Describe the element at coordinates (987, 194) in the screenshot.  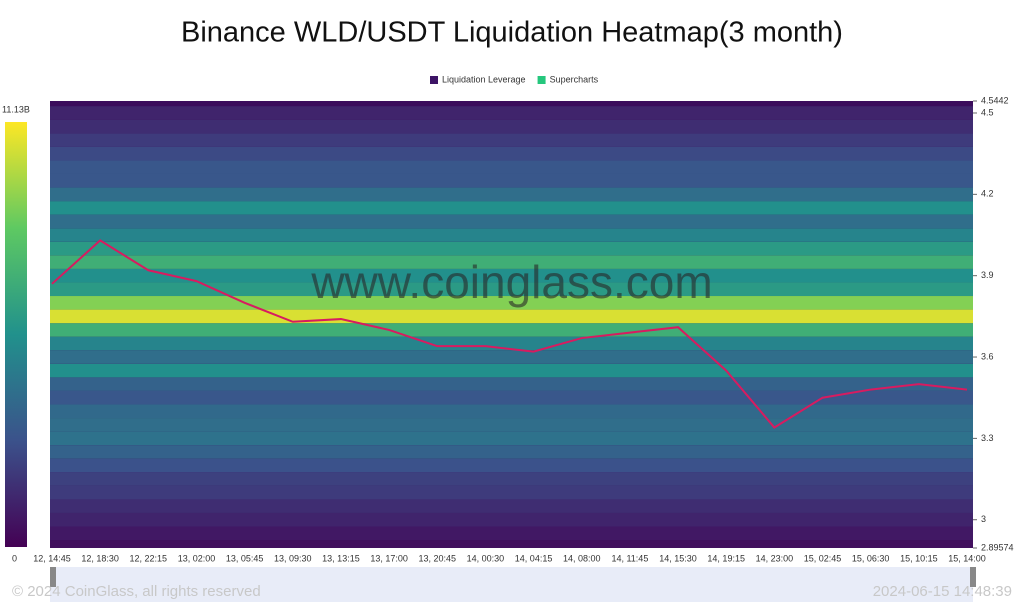
I see `y-tick-label: 4.2` at that location.